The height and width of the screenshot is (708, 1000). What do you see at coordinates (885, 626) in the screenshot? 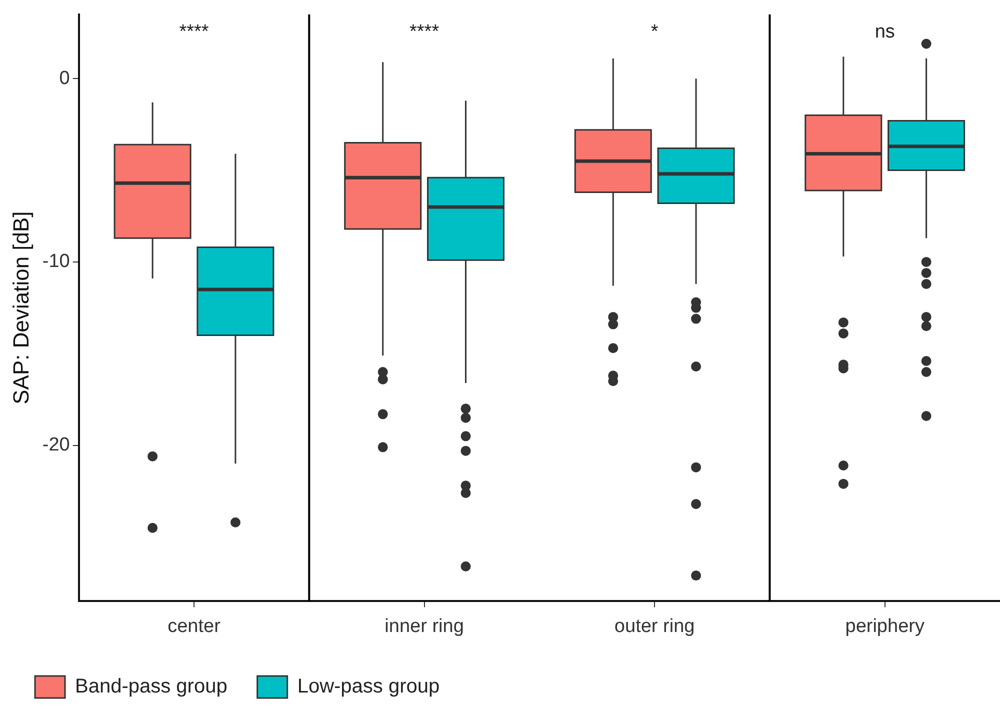
I see `x-tick-label: periphery` at bounding box center [885, 626].